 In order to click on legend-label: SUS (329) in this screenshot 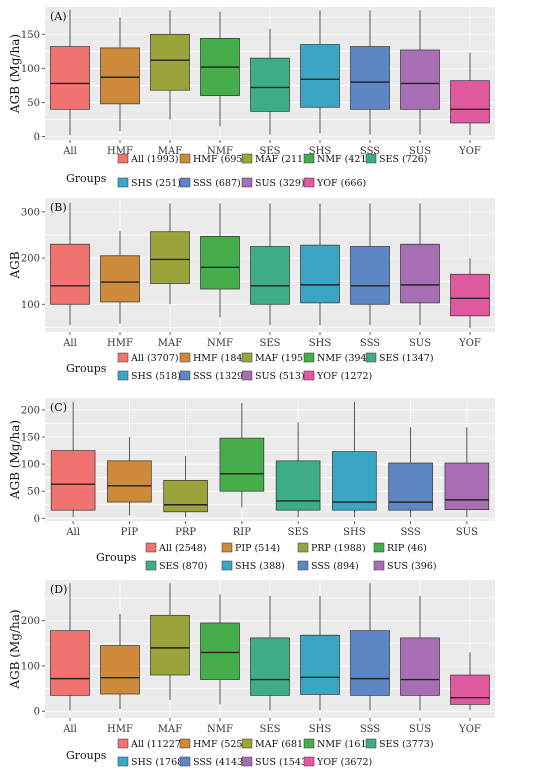, I will do `click(280, 183)`.